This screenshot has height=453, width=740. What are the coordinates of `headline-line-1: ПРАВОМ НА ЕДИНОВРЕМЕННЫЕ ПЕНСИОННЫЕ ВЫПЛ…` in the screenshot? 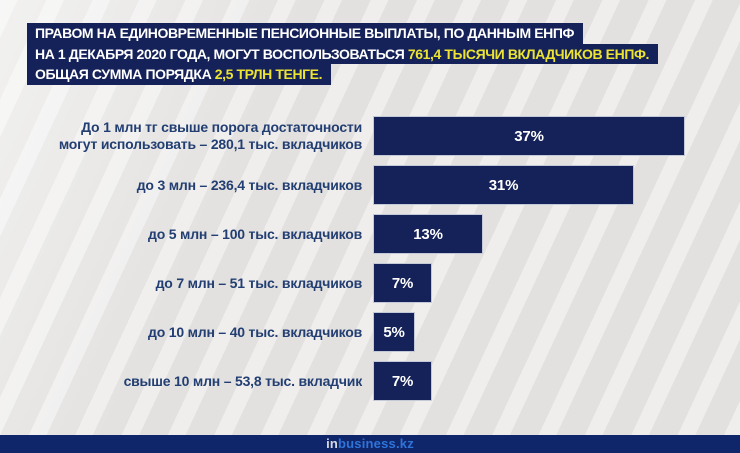 It's located at (305, 33).